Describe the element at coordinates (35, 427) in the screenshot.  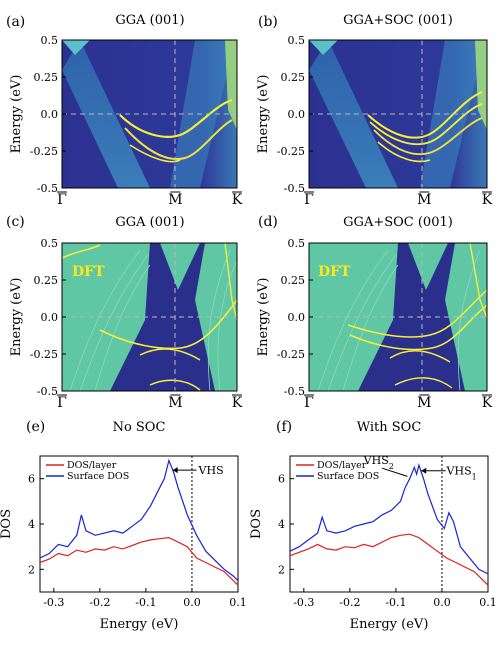
I see `chart-e-panel-label: (e)` at that location.